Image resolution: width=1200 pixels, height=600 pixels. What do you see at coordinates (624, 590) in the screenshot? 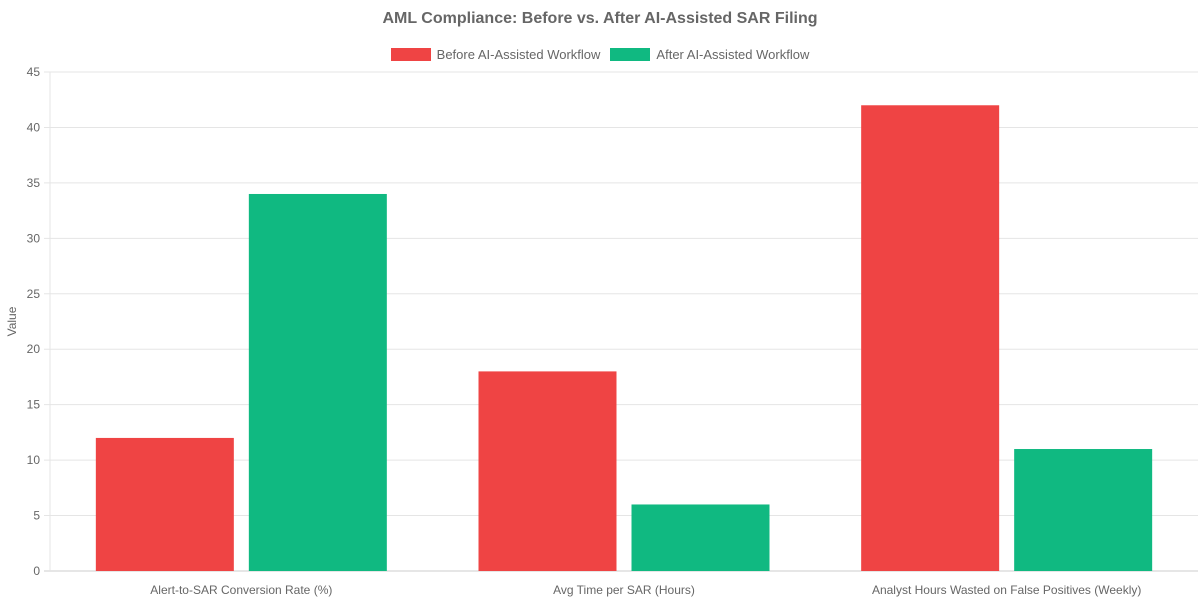
I see `x-tick-label: Avg Time per SAR (Hours)` at bounding box center [624, 590].